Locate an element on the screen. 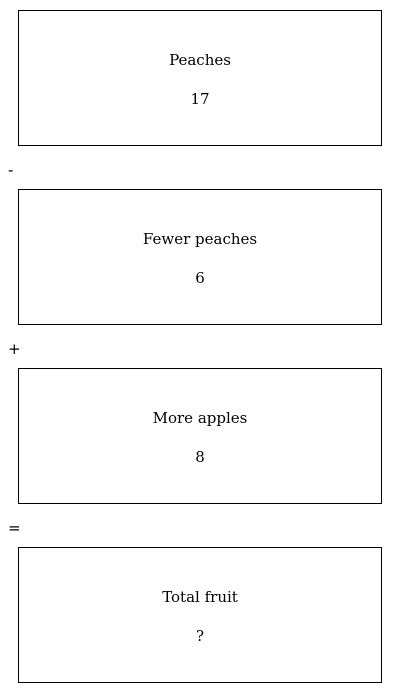 This screenshot has width=400, height=693. box-label: Peaches is located at coordinates (200, 60).